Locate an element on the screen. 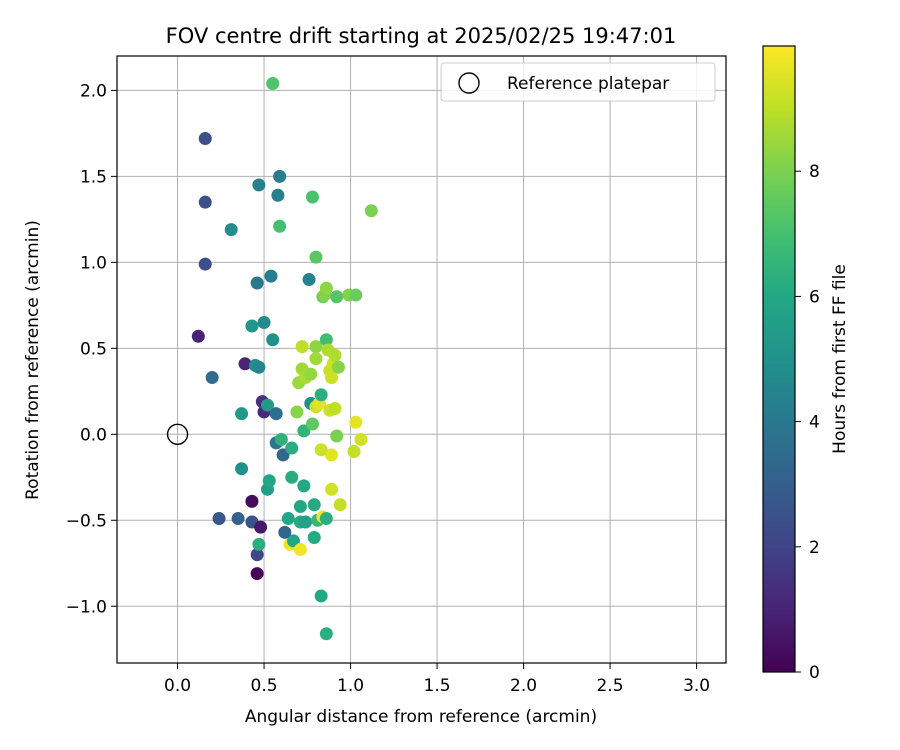 The height and width of the screenshot is (750, 900). y-tick-label: 0.5 is located at coordinates (93, 349).